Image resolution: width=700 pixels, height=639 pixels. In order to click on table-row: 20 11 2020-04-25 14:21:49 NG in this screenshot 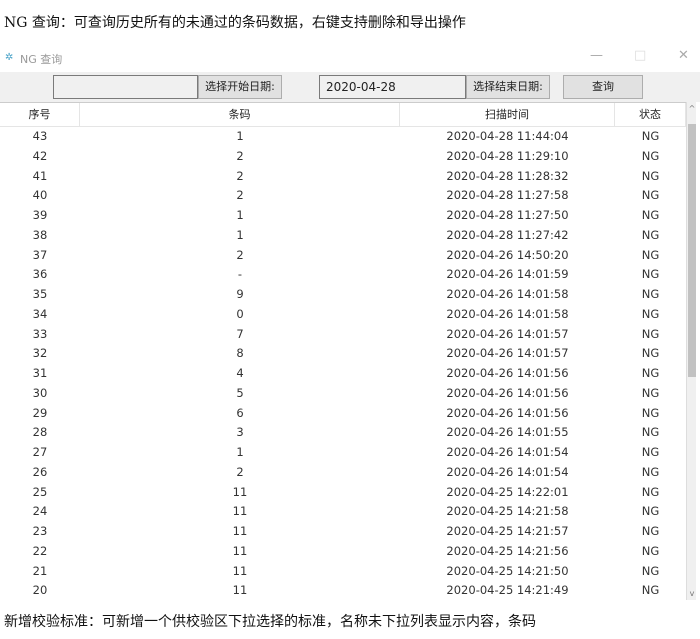, I will do `click(343, 590)`.